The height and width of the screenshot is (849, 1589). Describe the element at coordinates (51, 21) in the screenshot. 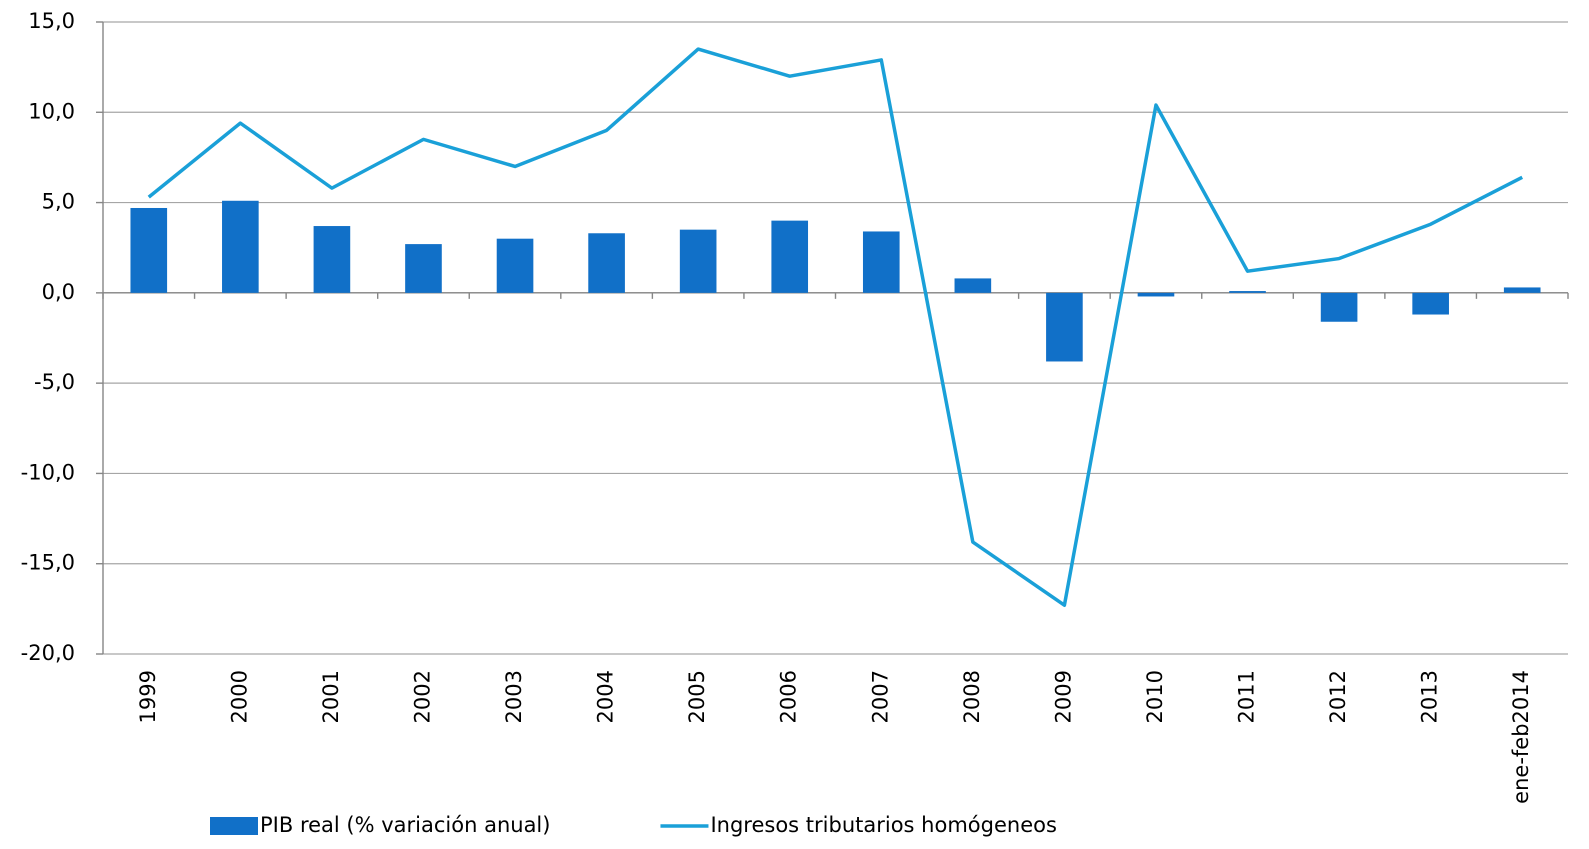

I see `y-tick-label: 15,0` at that location.